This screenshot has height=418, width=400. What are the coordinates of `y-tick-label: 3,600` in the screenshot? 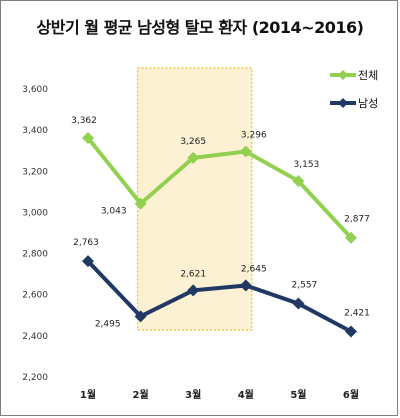 It's located at (35, 90).